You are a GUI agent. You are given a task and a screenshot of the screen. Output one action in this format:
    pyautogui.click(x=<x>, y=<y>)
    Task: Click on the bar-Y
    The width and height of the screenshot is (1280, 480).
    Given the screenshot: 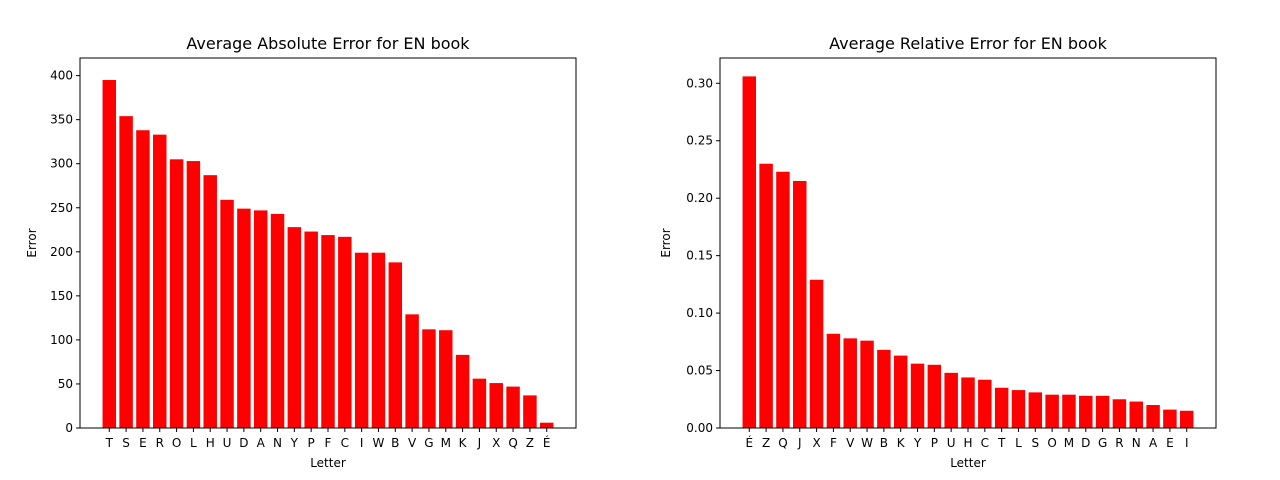 What is the action you would take?
    pyautogui.click(x=917, y=395)
    